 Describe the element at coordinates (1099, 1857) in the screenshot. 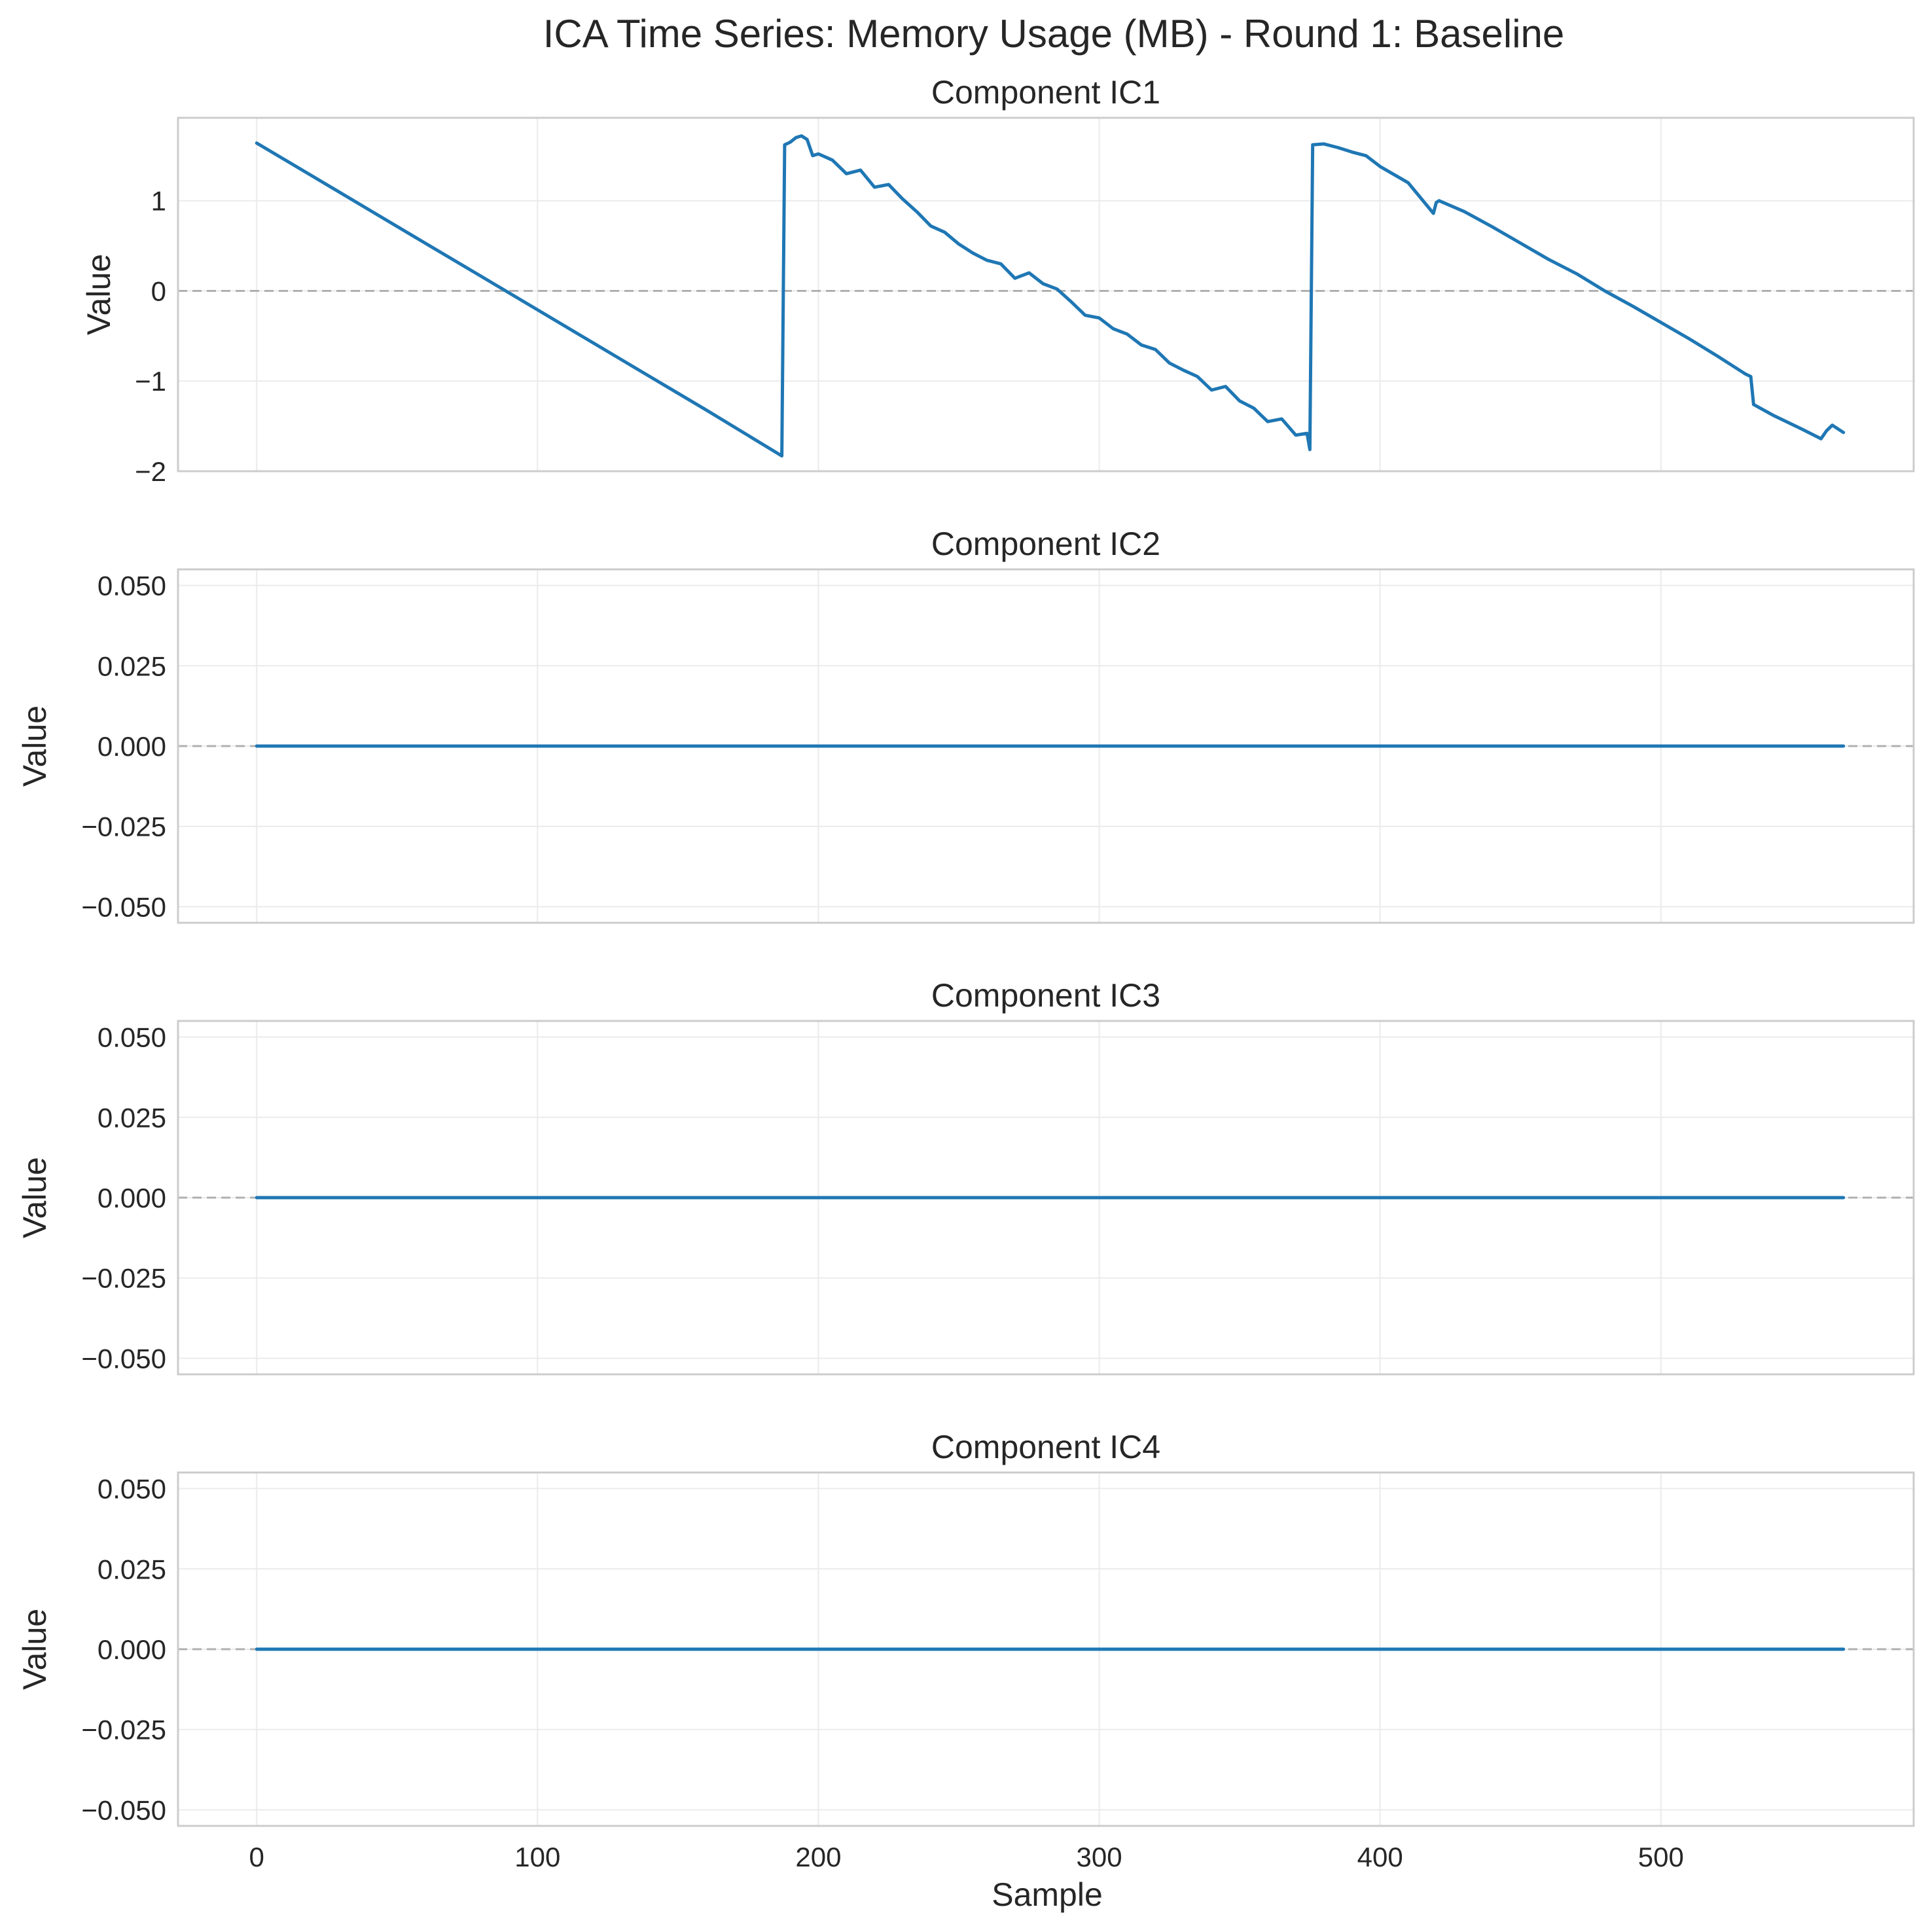

I see `x-tick-label: 300` at that location.